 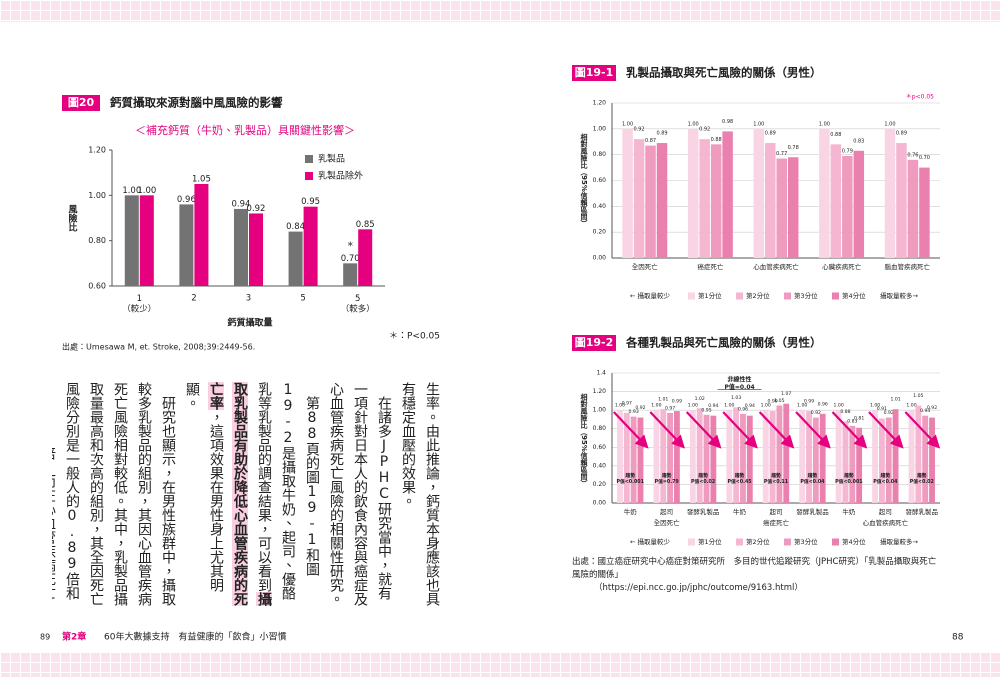 I want to click on figure-label: 圖20, so click(x=81, y=102).